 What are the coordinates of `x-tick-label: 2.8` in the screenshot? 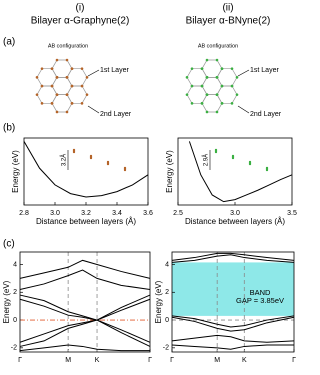 It's located at (24, 213).